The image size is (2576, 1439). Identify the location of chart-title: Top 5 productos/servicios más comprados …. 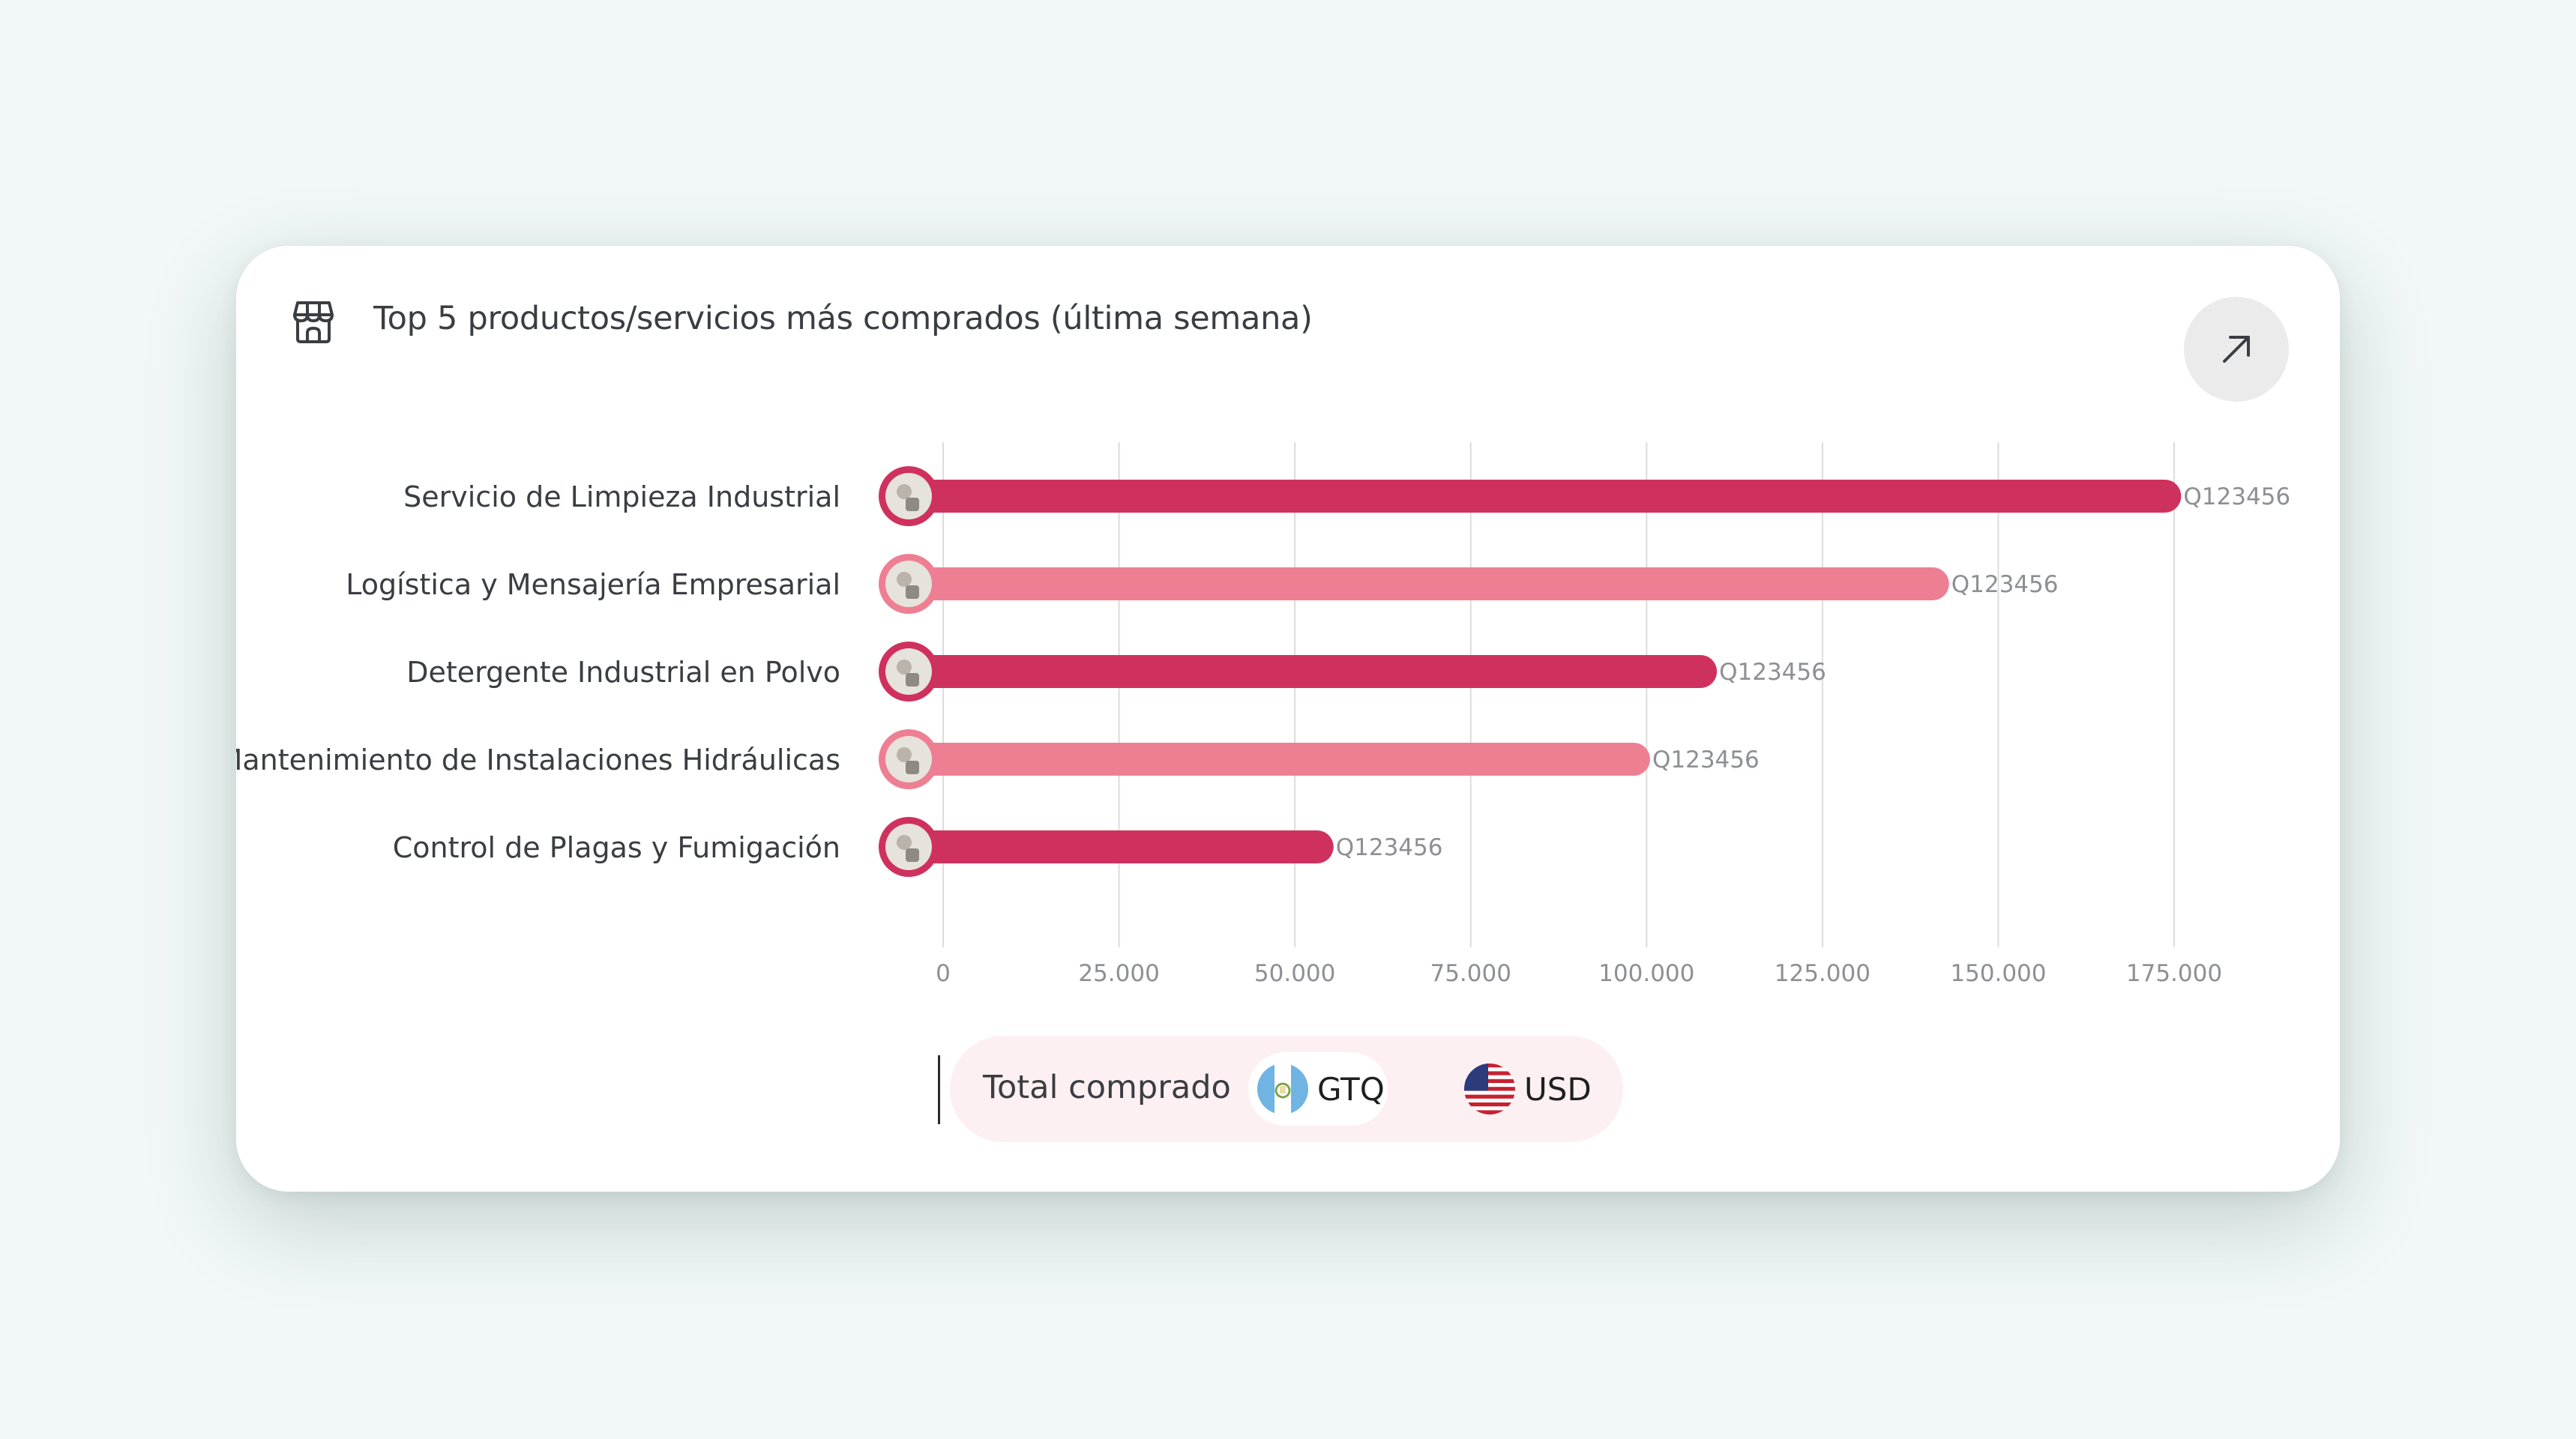
(843, 318).